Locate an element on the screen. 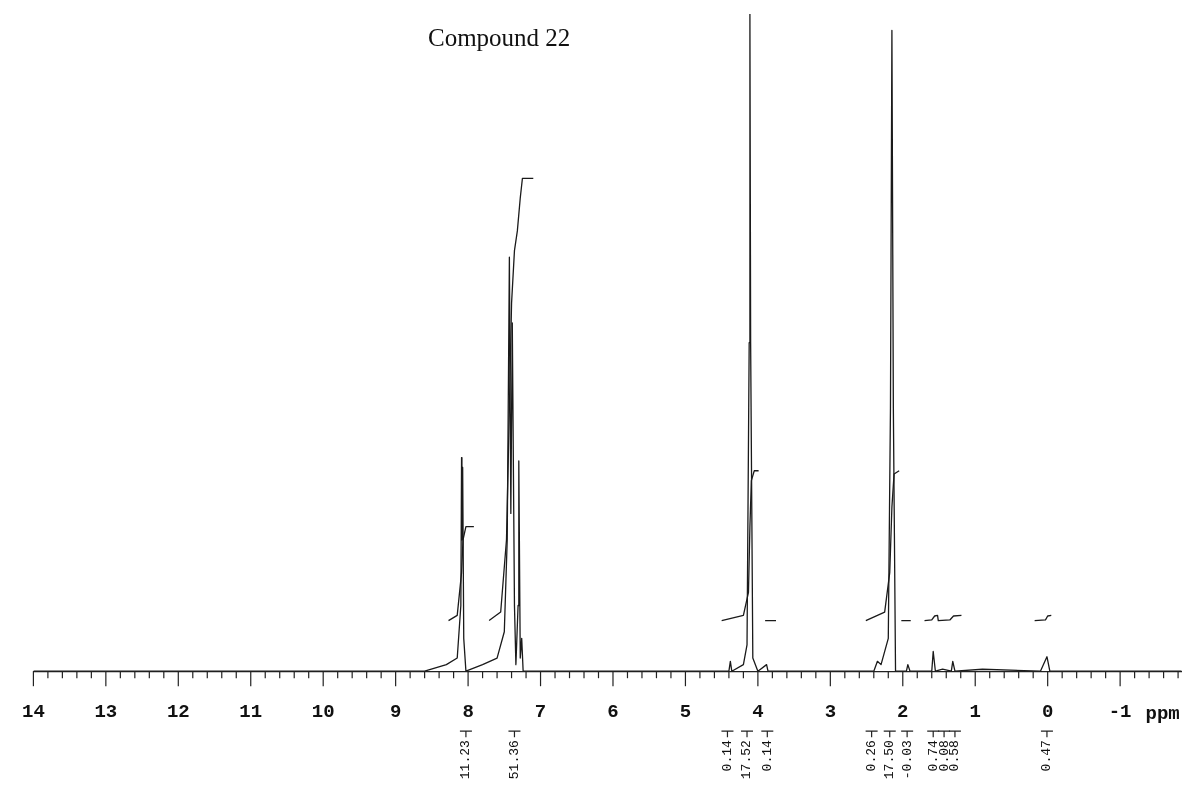  x-tick-label: 14 is located at coordinates (33, 712).